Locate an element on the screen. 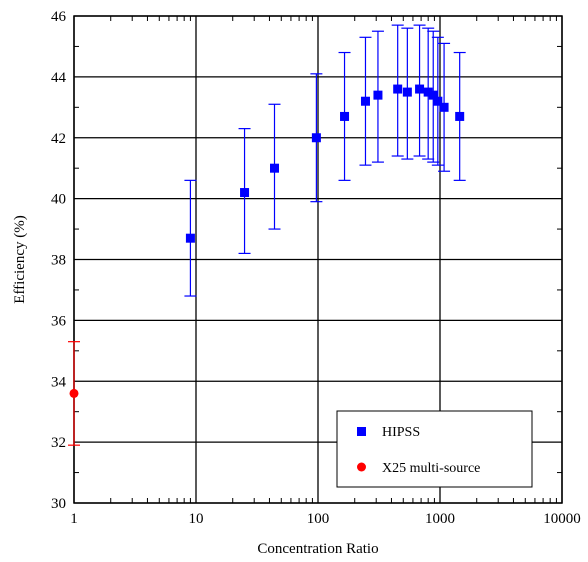 The width and height of the screenshot is (588, 562). data-point-x25 is located at coordinates (74, 393).